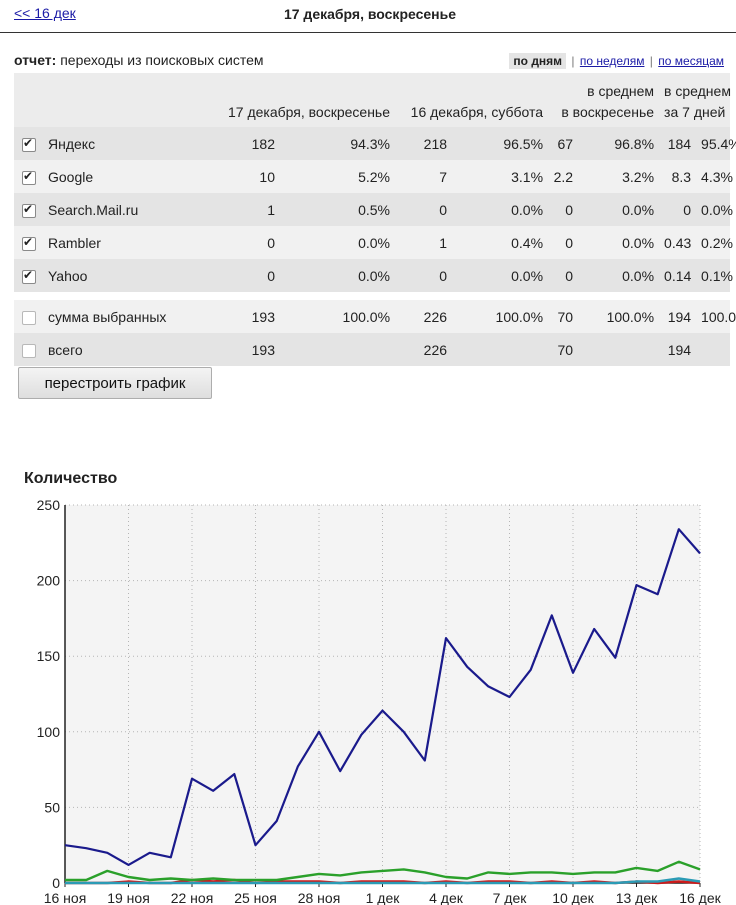 The height and width of the screenshot is (905, 736). I want to click on cell-value: 10, so click(226, 176).